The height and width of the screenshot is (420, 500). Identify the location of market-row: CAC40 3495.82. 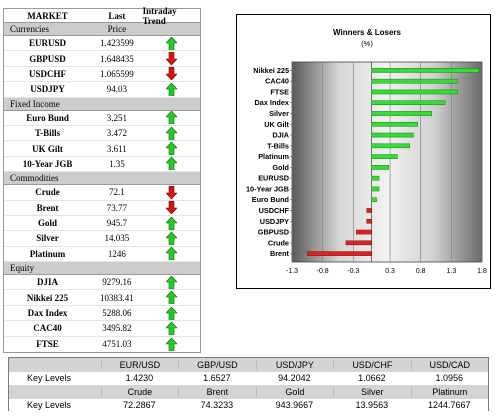
(102, 329).